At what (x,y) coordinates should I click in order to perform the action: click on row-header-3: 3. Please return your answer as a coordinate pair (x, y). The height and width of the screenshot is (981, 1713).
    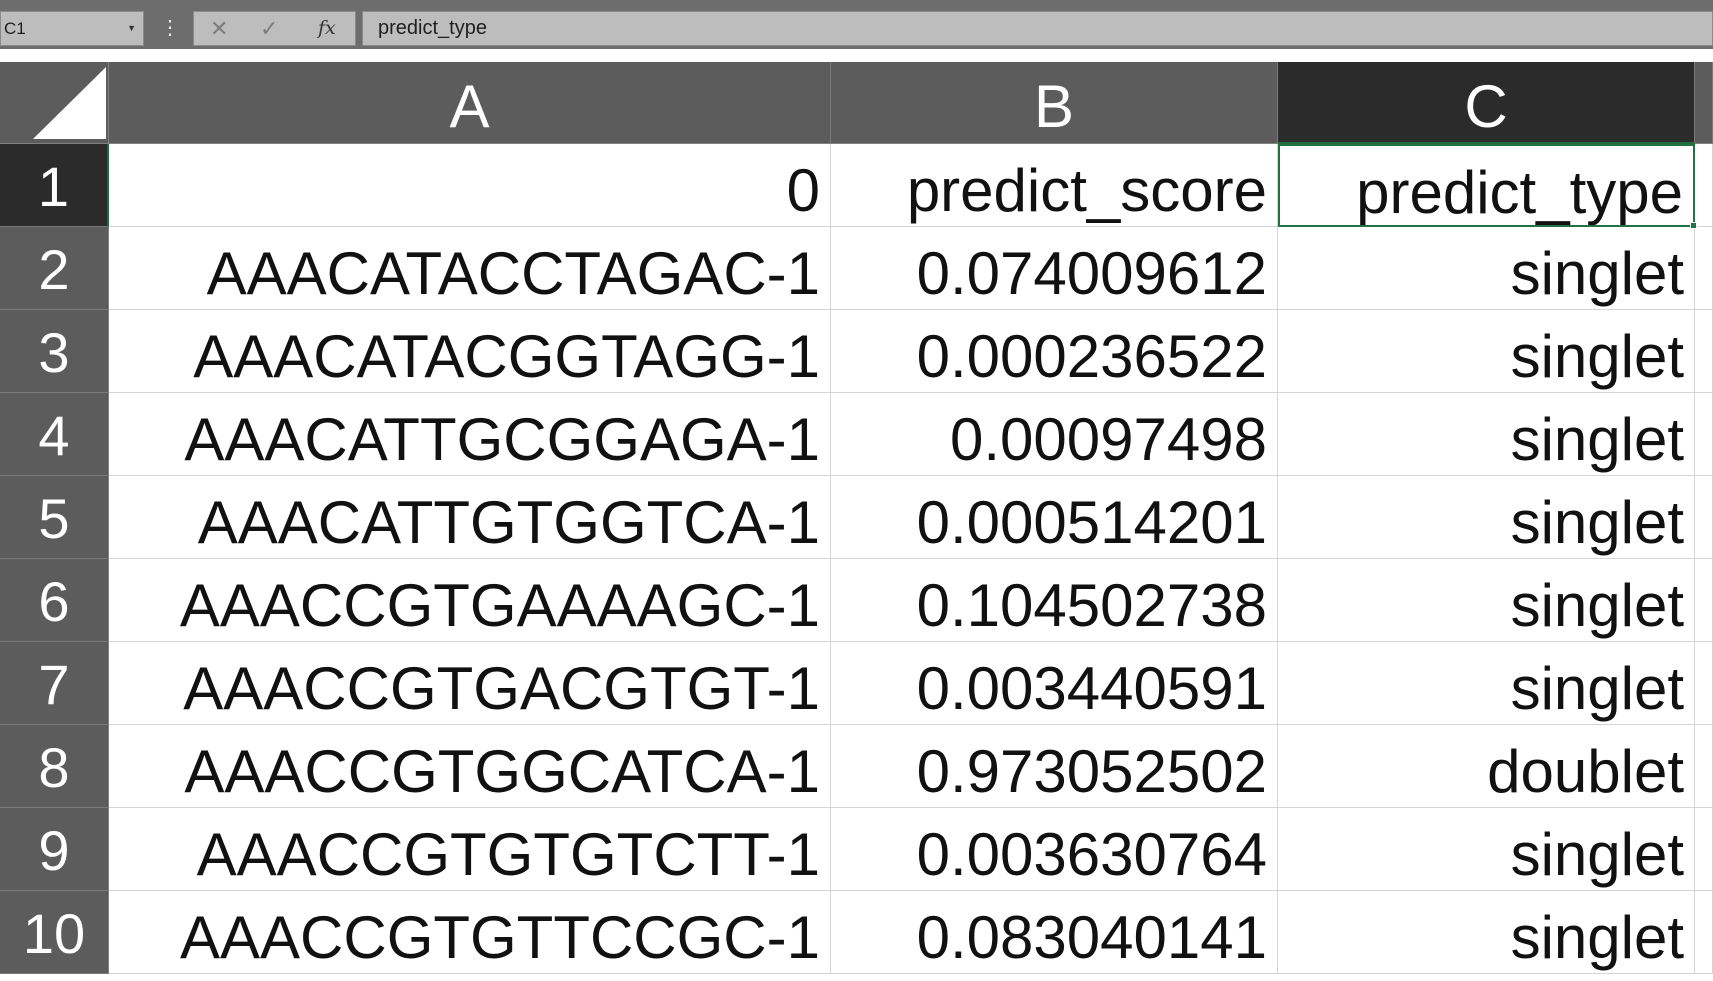
    Looking at the image, I should click on (54, 351).